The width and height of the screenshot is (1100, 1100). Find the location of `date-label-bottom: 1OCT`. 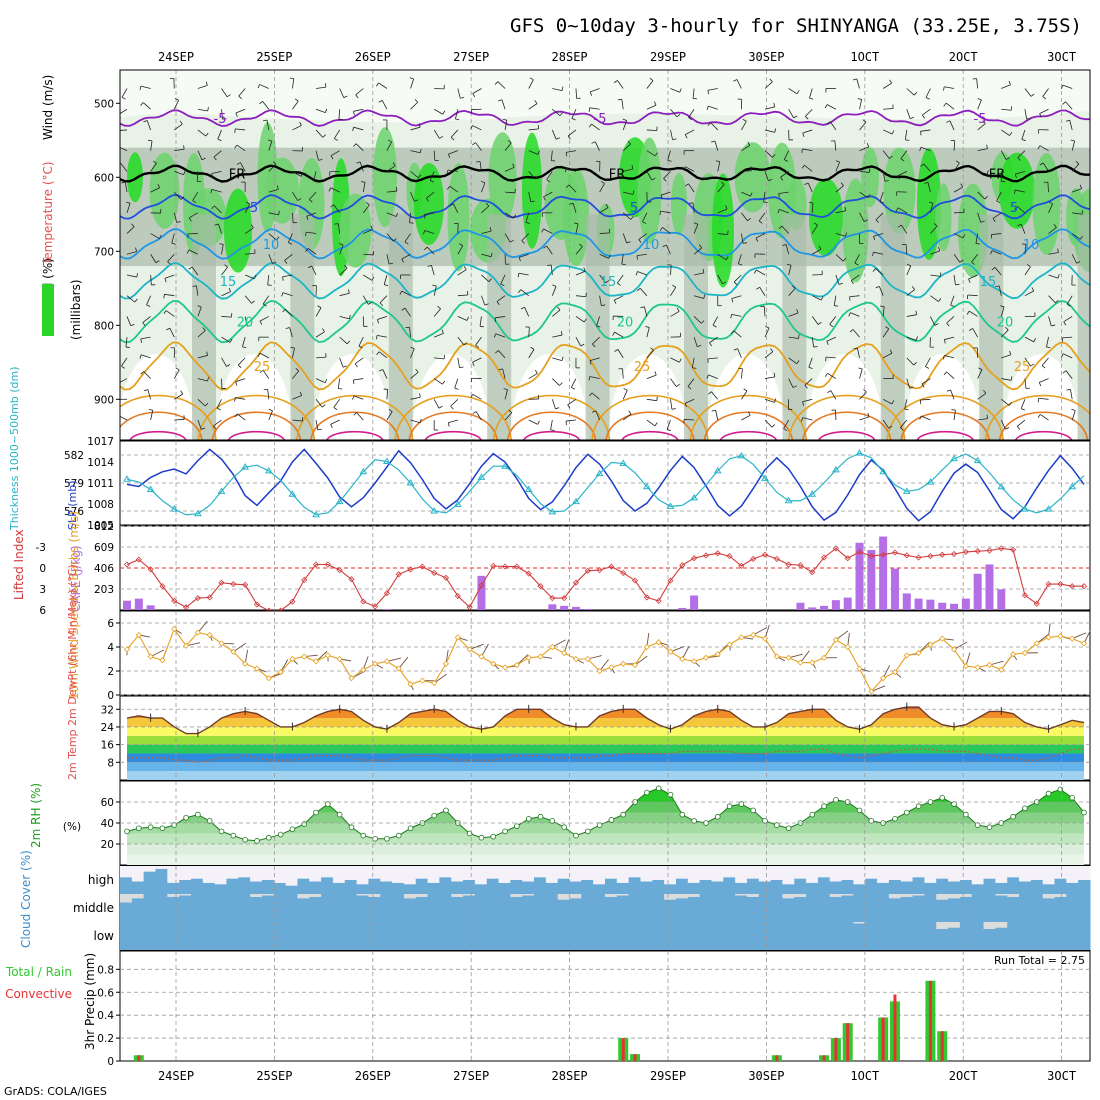

date-label-bottom: 1OCT is located at coordinates (864, 1076).